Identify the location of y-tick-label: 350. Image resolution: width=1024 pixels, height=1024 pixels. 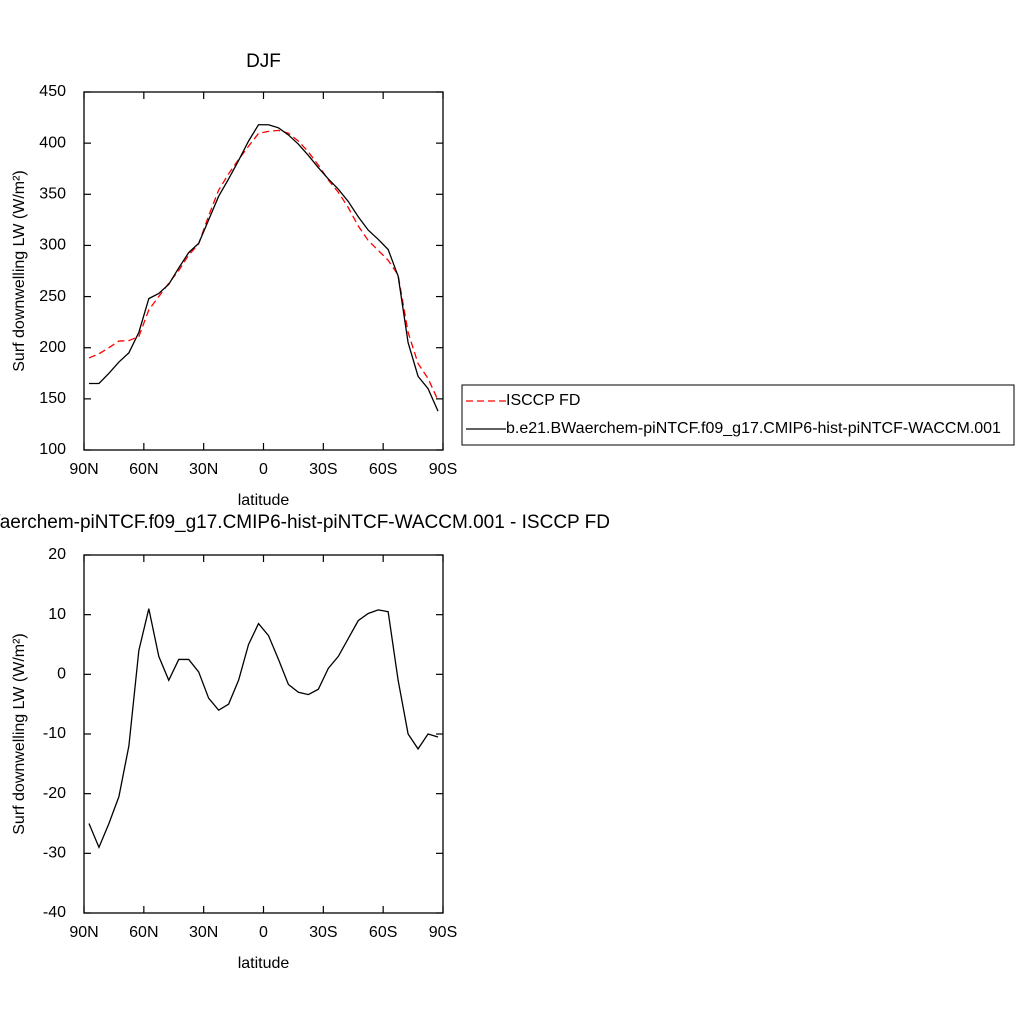
(52, 194).